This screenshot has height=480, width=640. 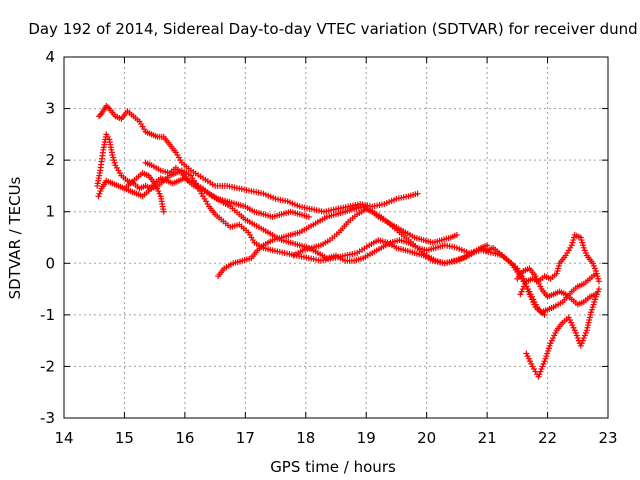 What do you see at coordinates (375, 232) in the screenshot?
I see `series-track-g` at bounding box center [375, 232].